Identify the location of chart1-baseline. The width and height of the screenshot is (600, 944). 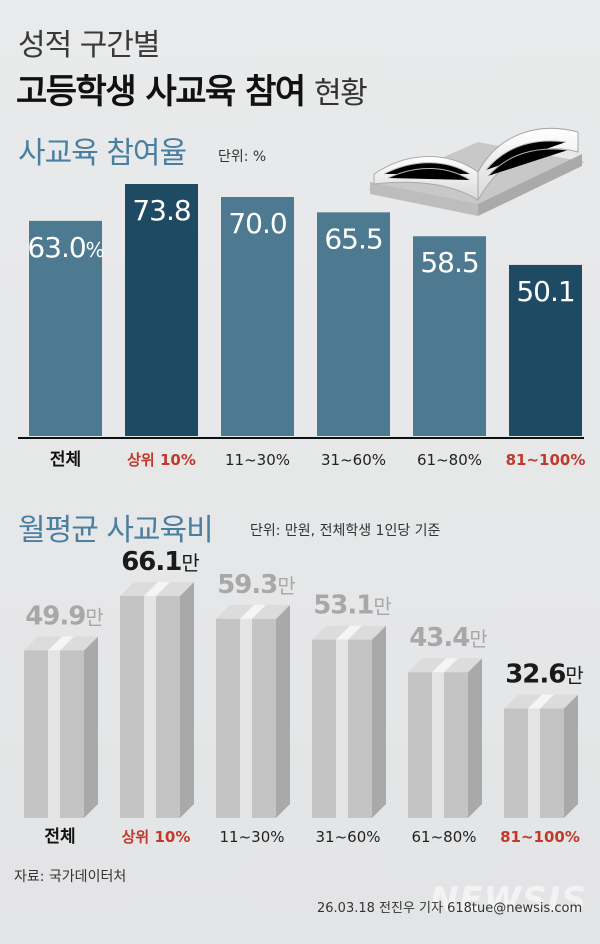
(301, 438).